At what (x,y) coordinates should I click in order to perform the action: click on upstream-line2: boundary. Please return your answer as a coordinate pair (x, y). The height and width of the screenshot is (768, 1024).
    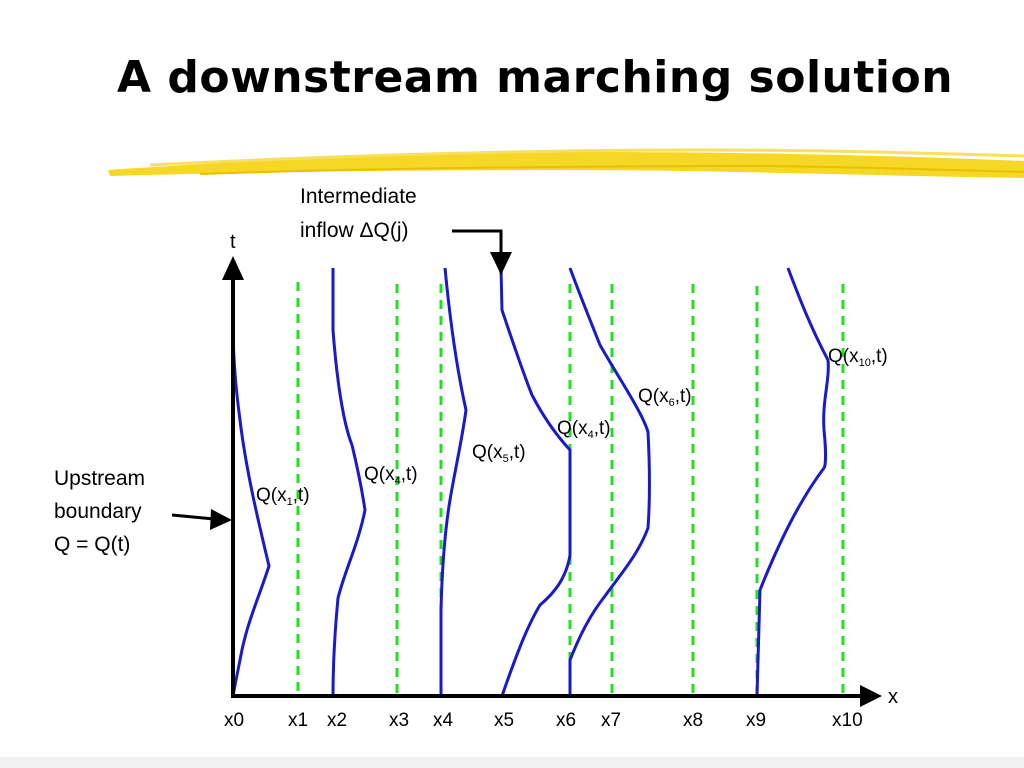
    Looking at the image, I should click on (98, 511).